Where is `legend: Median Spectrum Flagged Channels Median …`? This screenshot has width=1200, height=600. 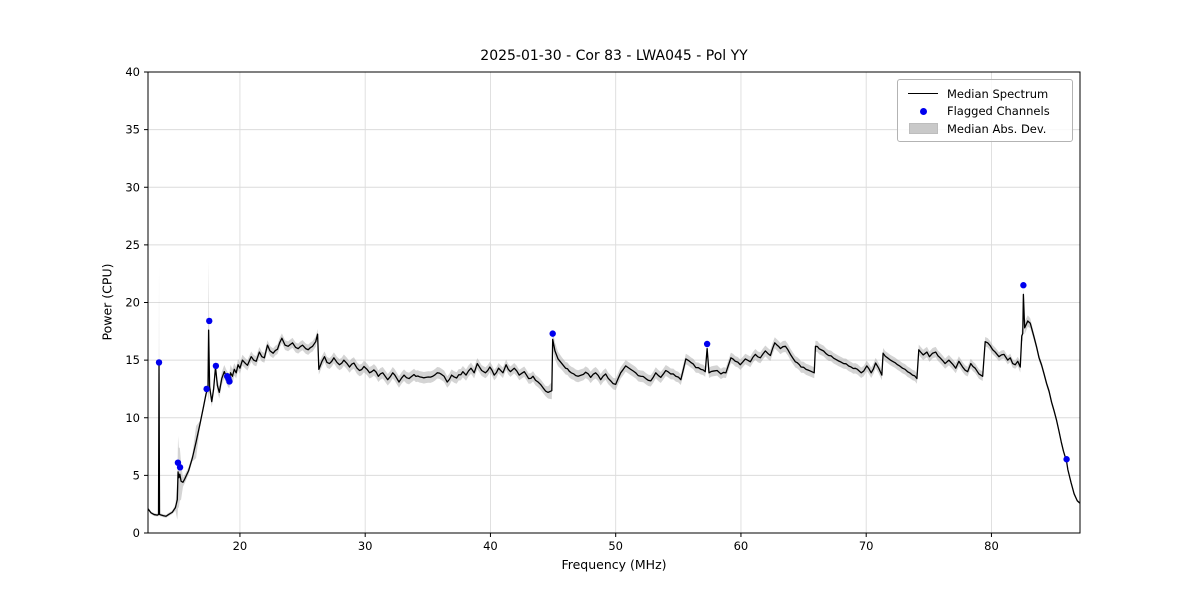 legend: Median Spectrum Flagged Channels Median … is located at coordinates (985, 110).